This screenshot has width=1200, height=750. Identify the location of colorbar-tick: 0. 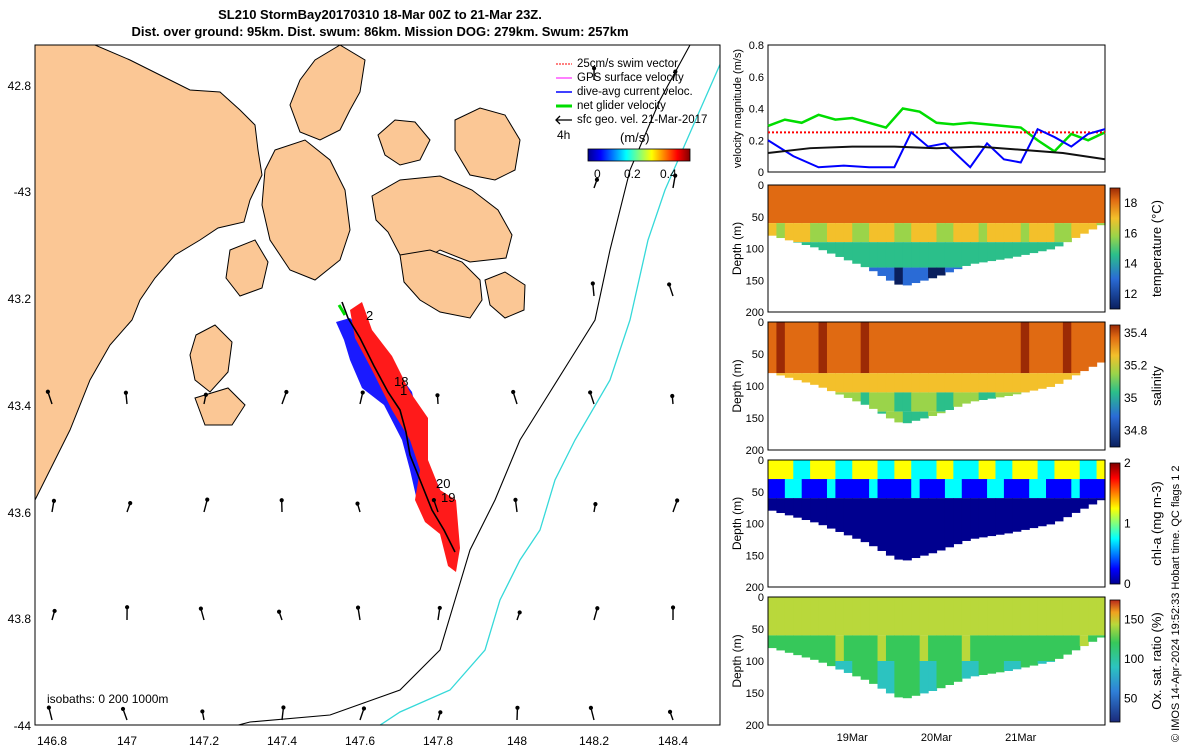
(1127, 584).